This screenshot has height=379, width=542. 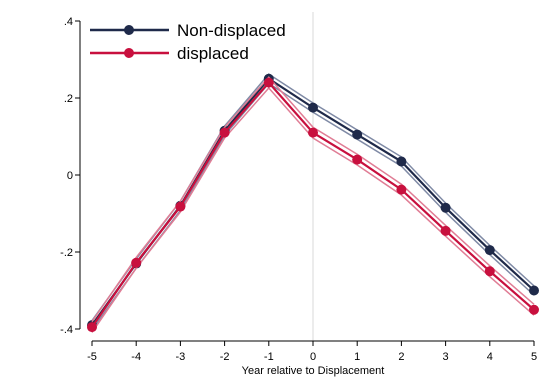 What do you see at coordinates (401, 357) in the screenshot?
I see `x-tick-label: 2` at bounding box center [401, 357].